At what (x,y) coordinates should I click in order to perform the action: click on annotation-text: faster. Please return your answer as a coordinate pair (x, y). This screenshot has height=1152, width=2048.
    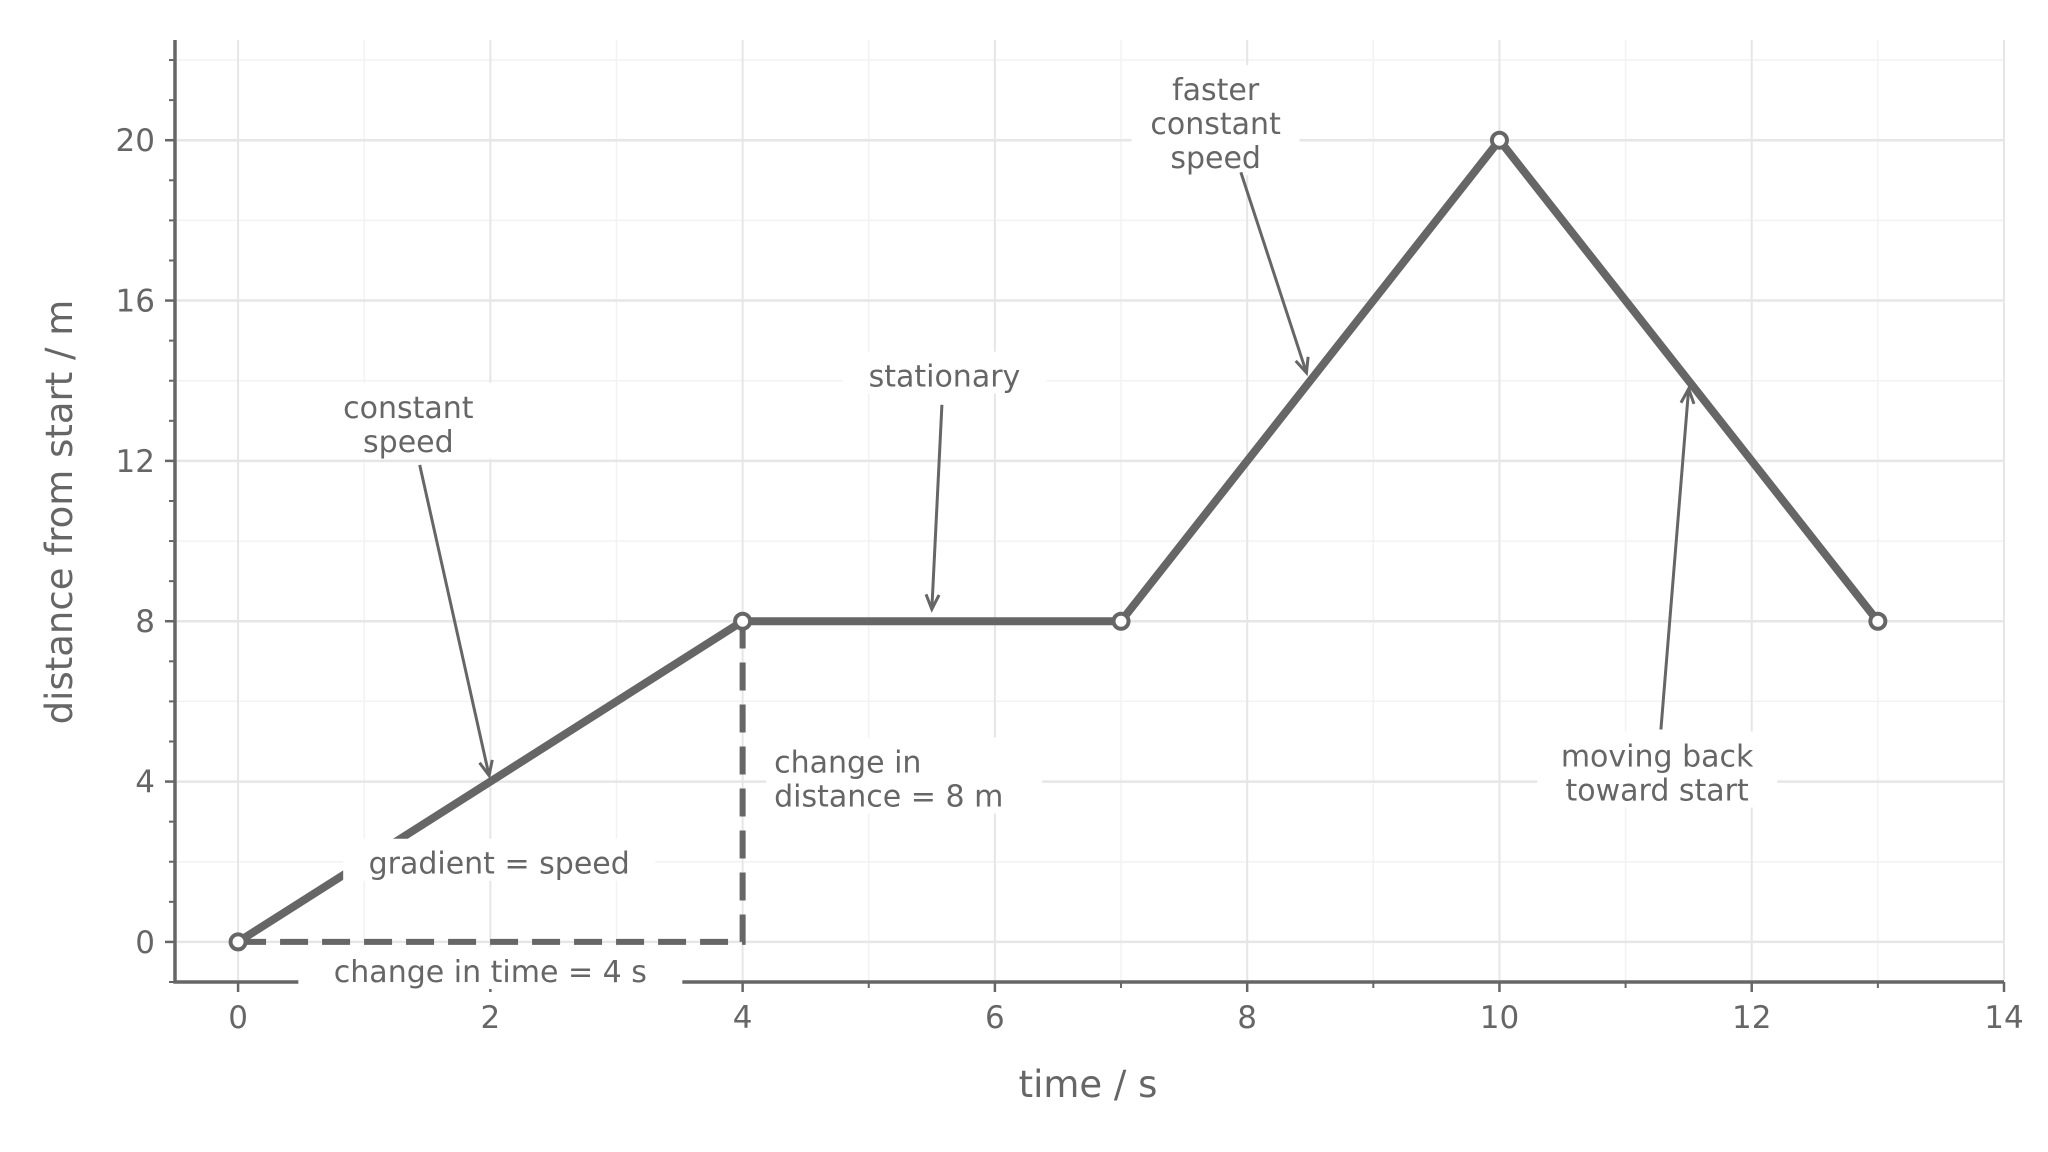
    Looking at the image, I should click on (1216, 90).